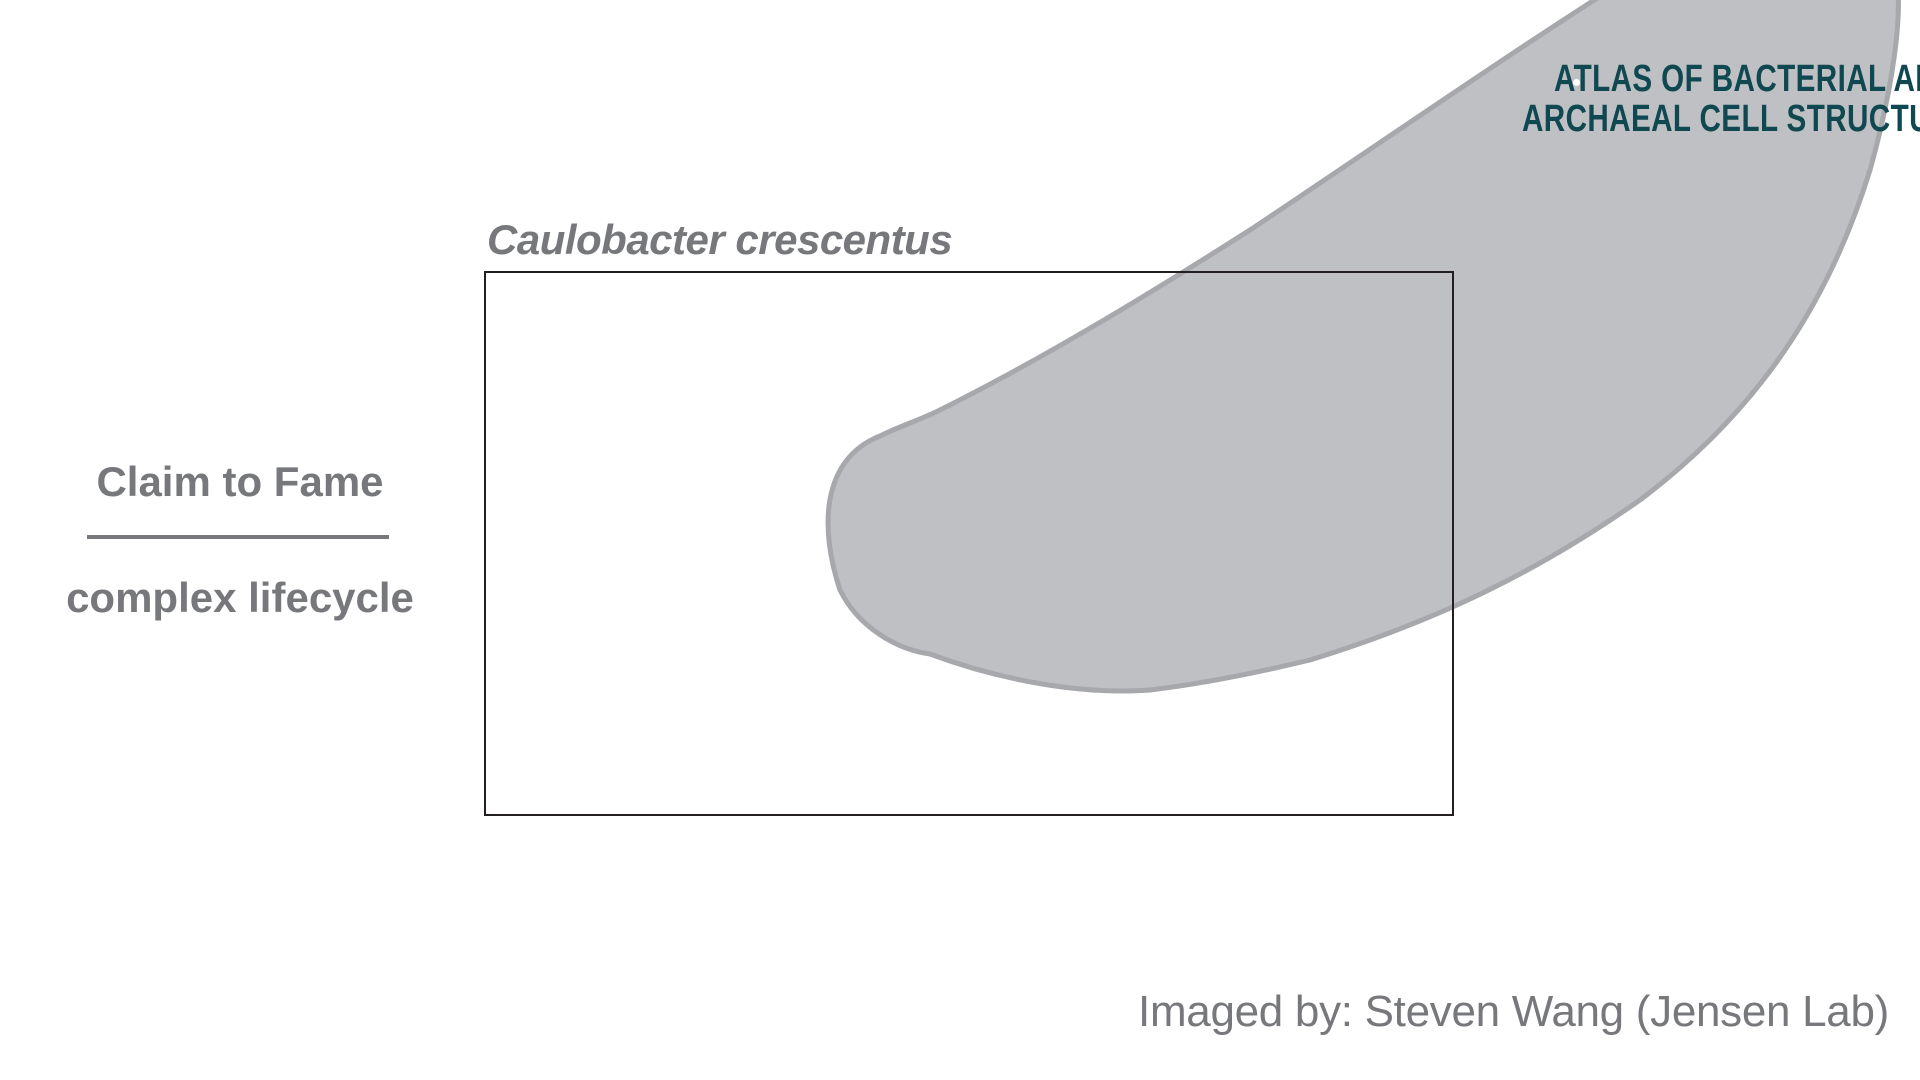 The height and width of the screenshot is (1080, 1920). I want to click on image-credit: Imaged by: Steven Wang (Jensen Lab), so click(1513, 1011).